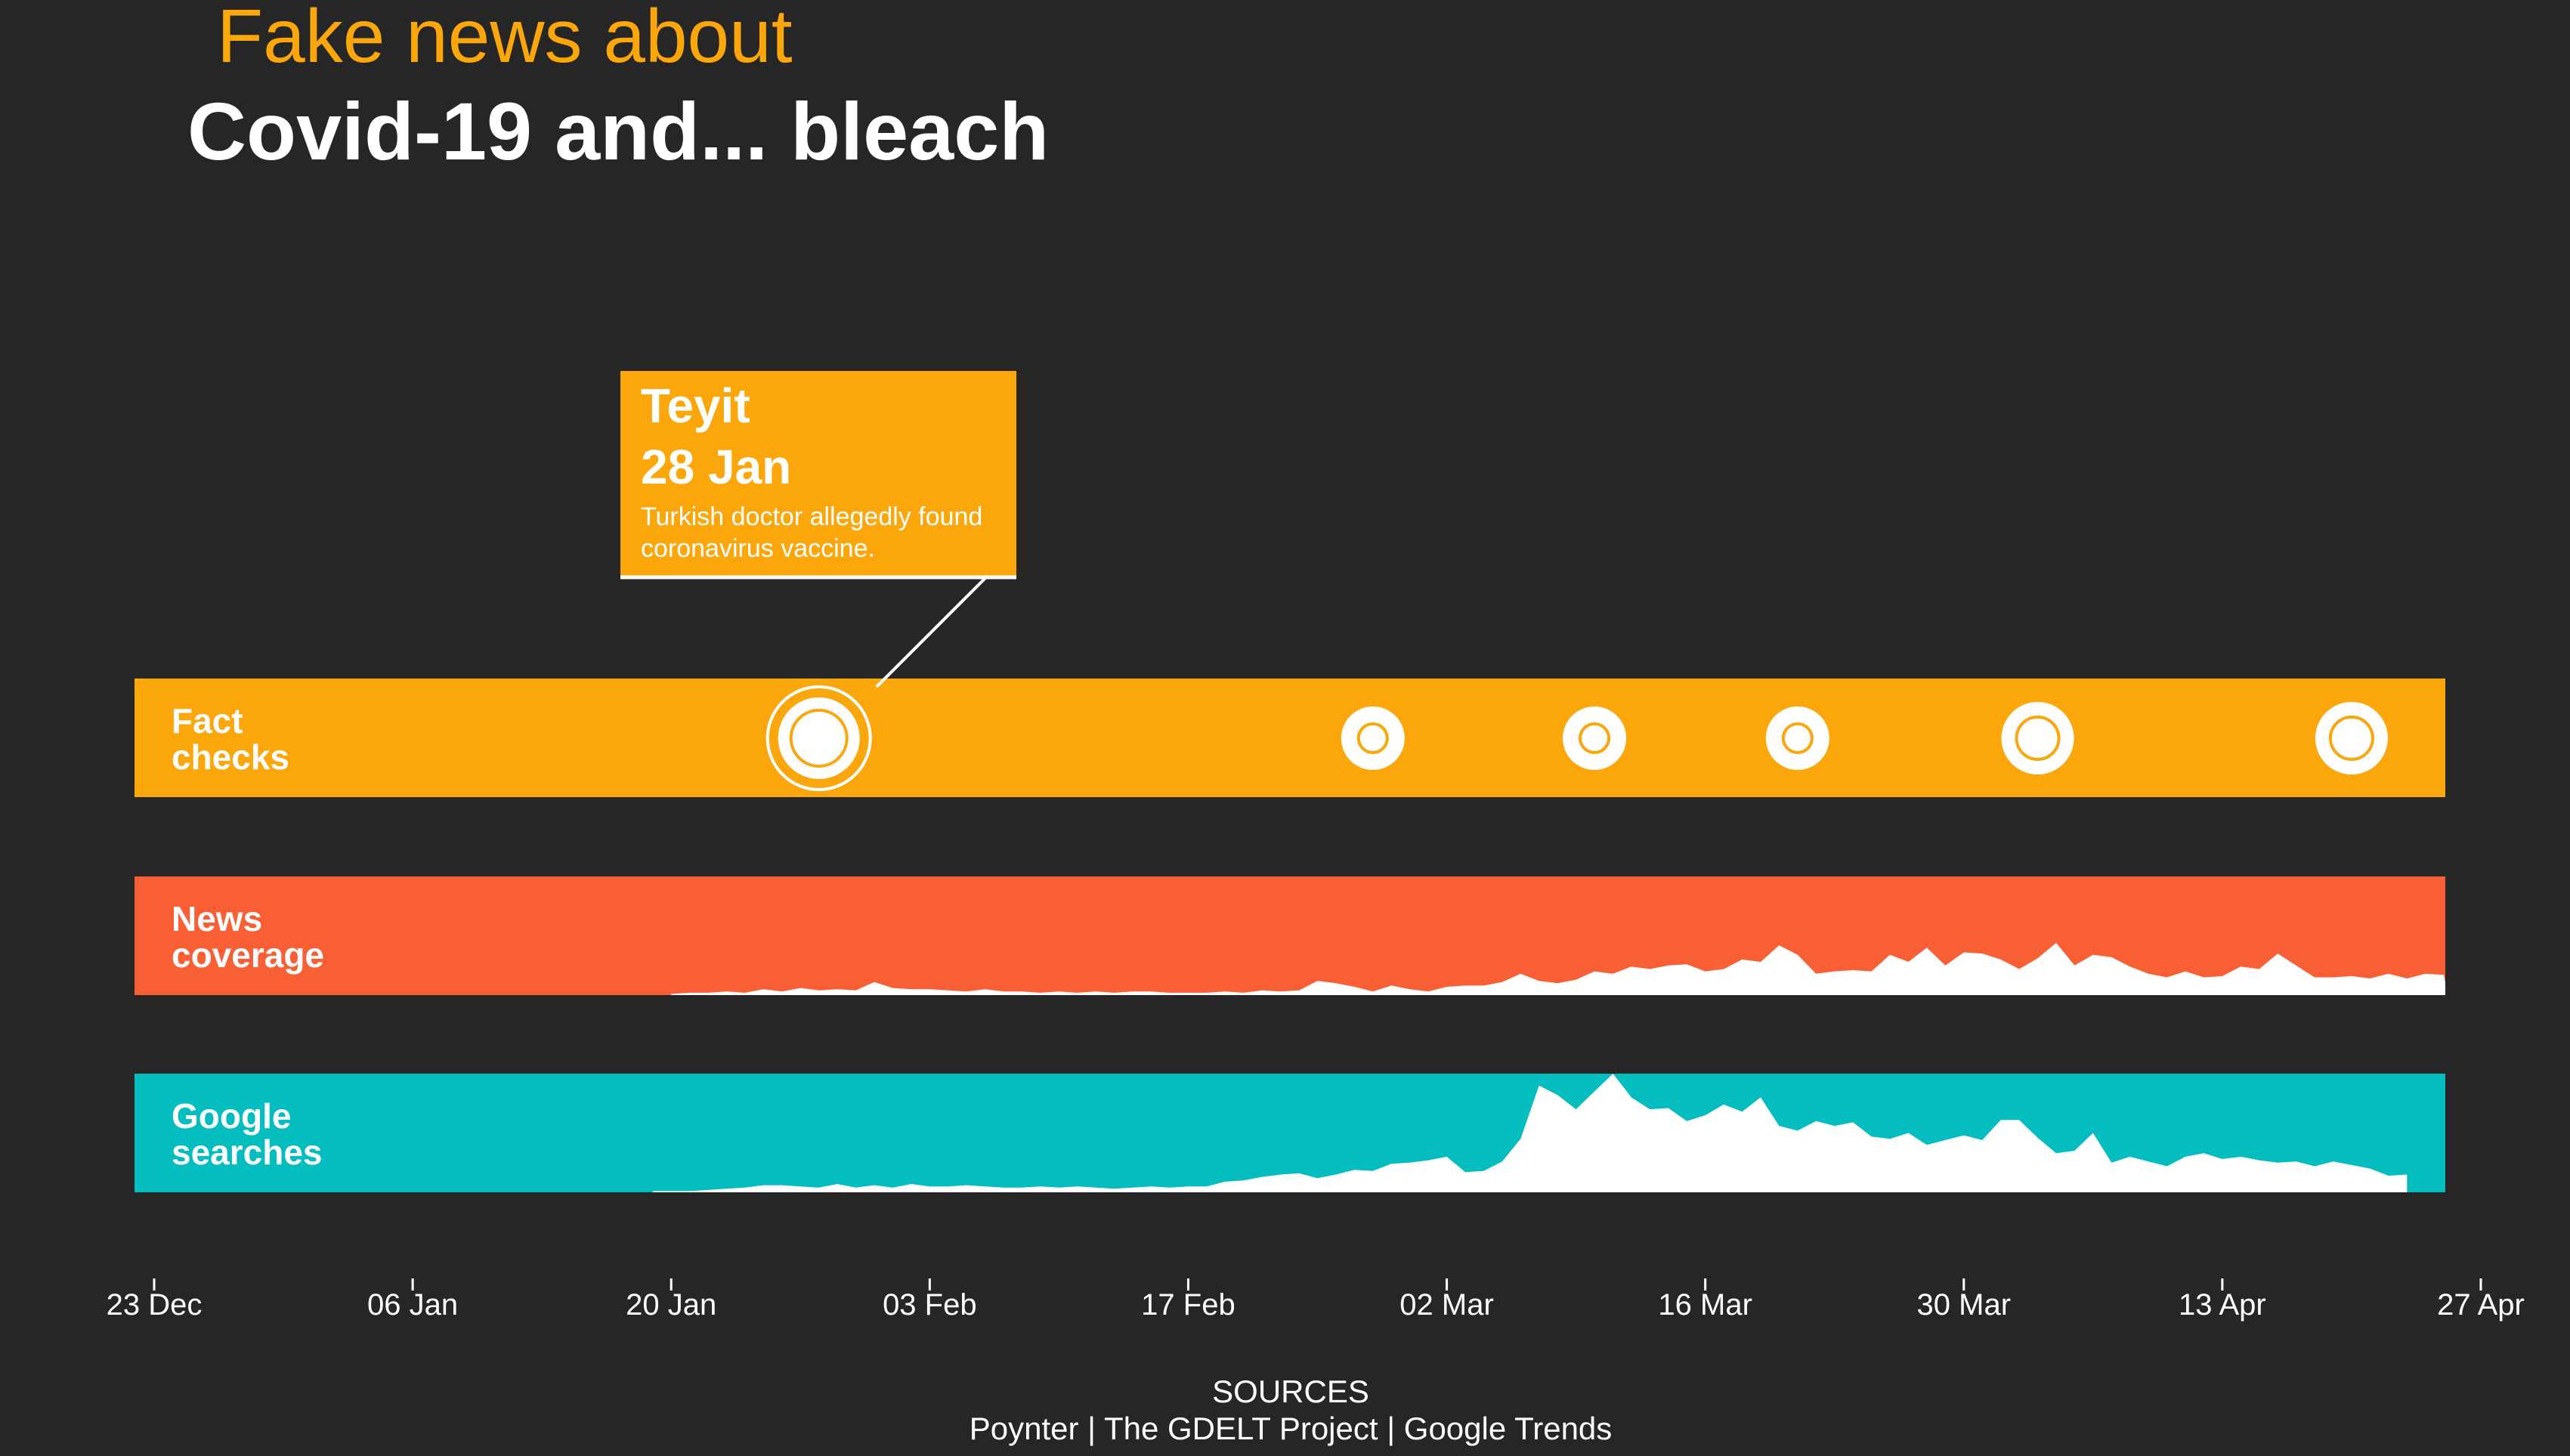  Describe the element at coordinates (818, 474) in the screenshot. I see `tooltip-box` at that location.